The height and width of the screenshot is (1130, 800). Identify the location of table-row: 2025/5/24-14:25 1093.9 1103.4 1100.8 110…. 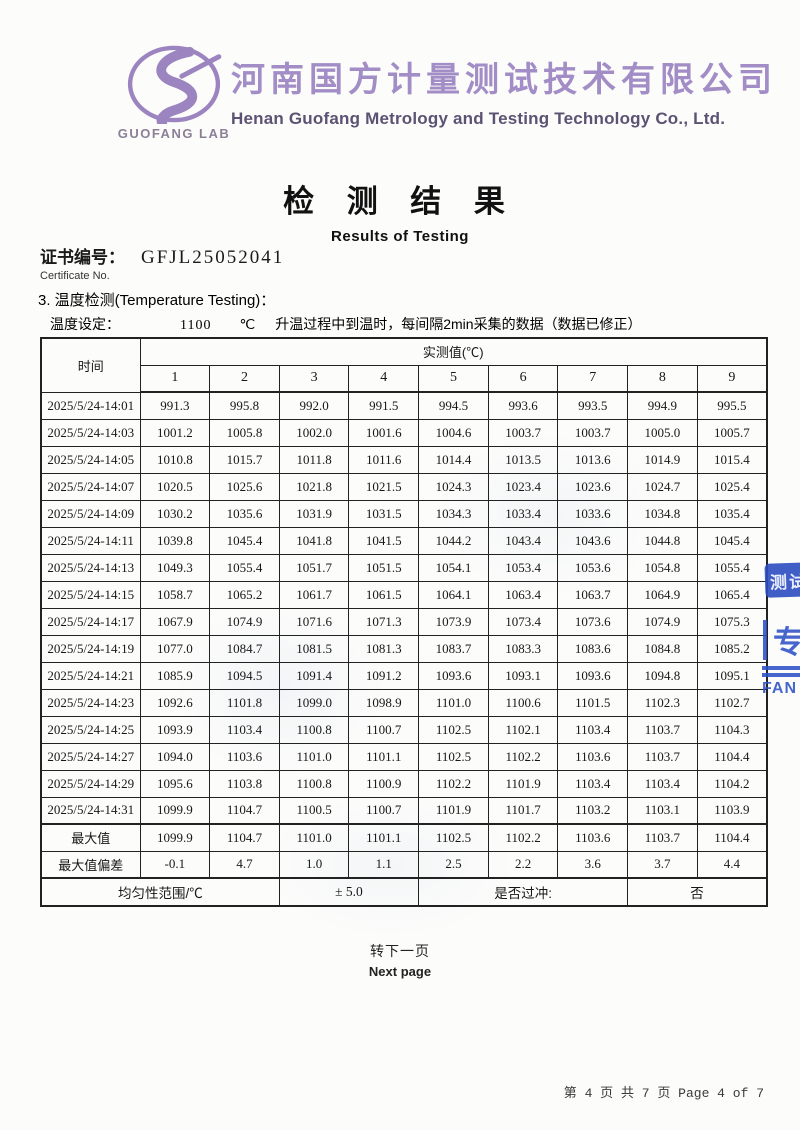
(404, 729).